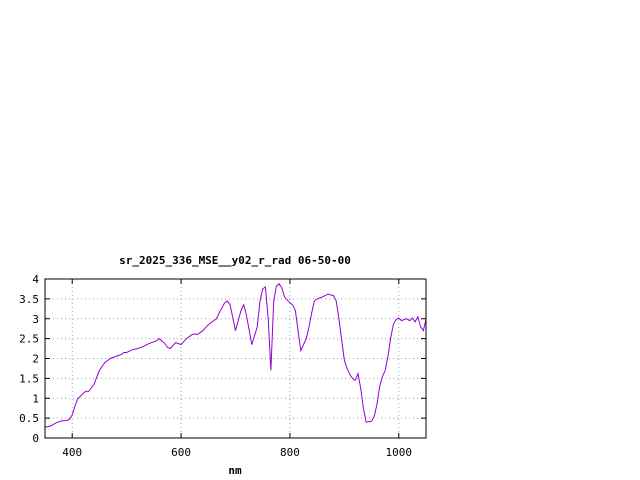 The width and height of the screenshot is (640, 480). Describe the element at coordinates (29, 378) in the screenshot. I see `y-tick-label: 1.5` at that location.